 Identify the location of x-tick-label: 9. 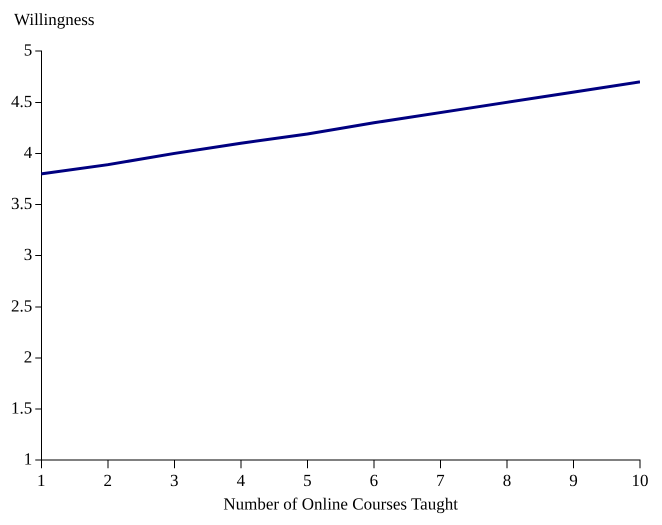
(573, 480).